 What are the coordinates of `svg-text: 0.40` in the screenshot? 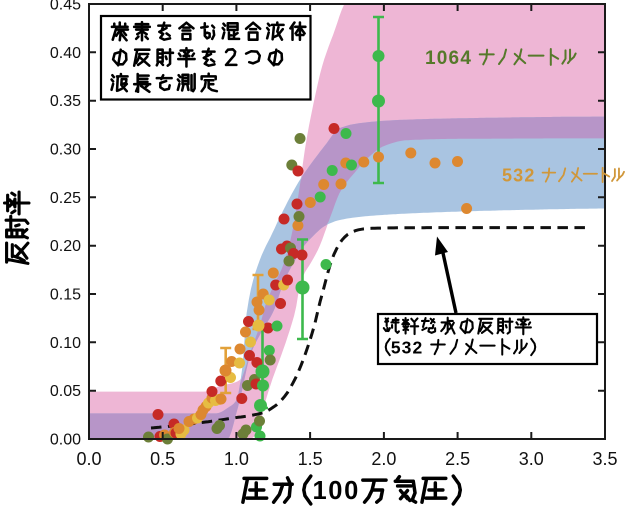 It's located at (65, 53).